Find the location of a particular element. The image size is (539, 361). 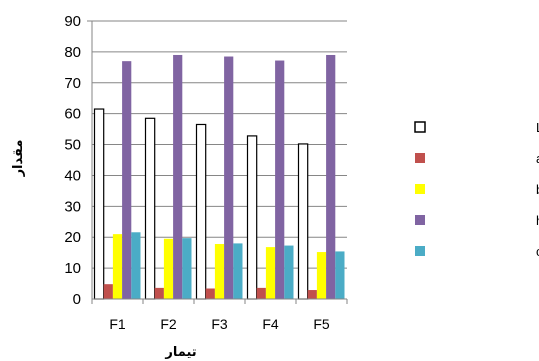

y-tick-label: 30 is located at coordinates (72, 206).